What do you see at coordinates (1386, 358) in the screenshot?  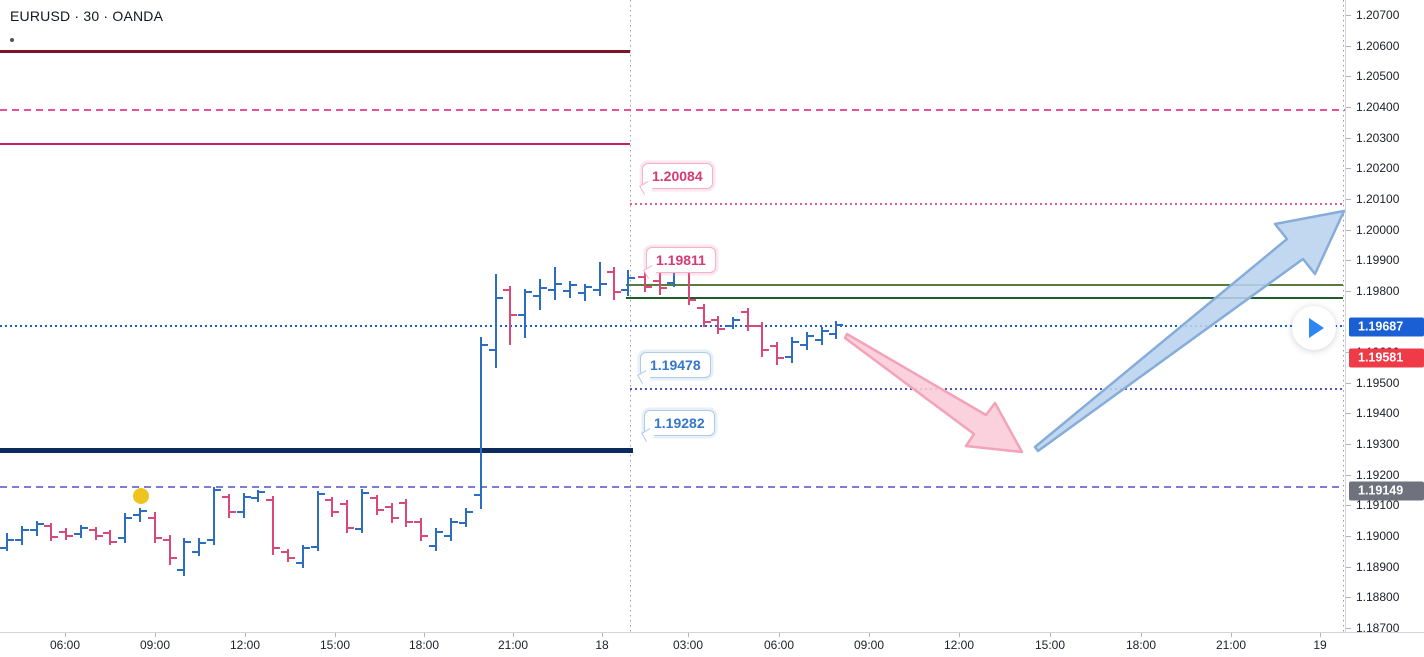 I see `alert-price-badge: 1.19581` at bounding box center [1386, 358].